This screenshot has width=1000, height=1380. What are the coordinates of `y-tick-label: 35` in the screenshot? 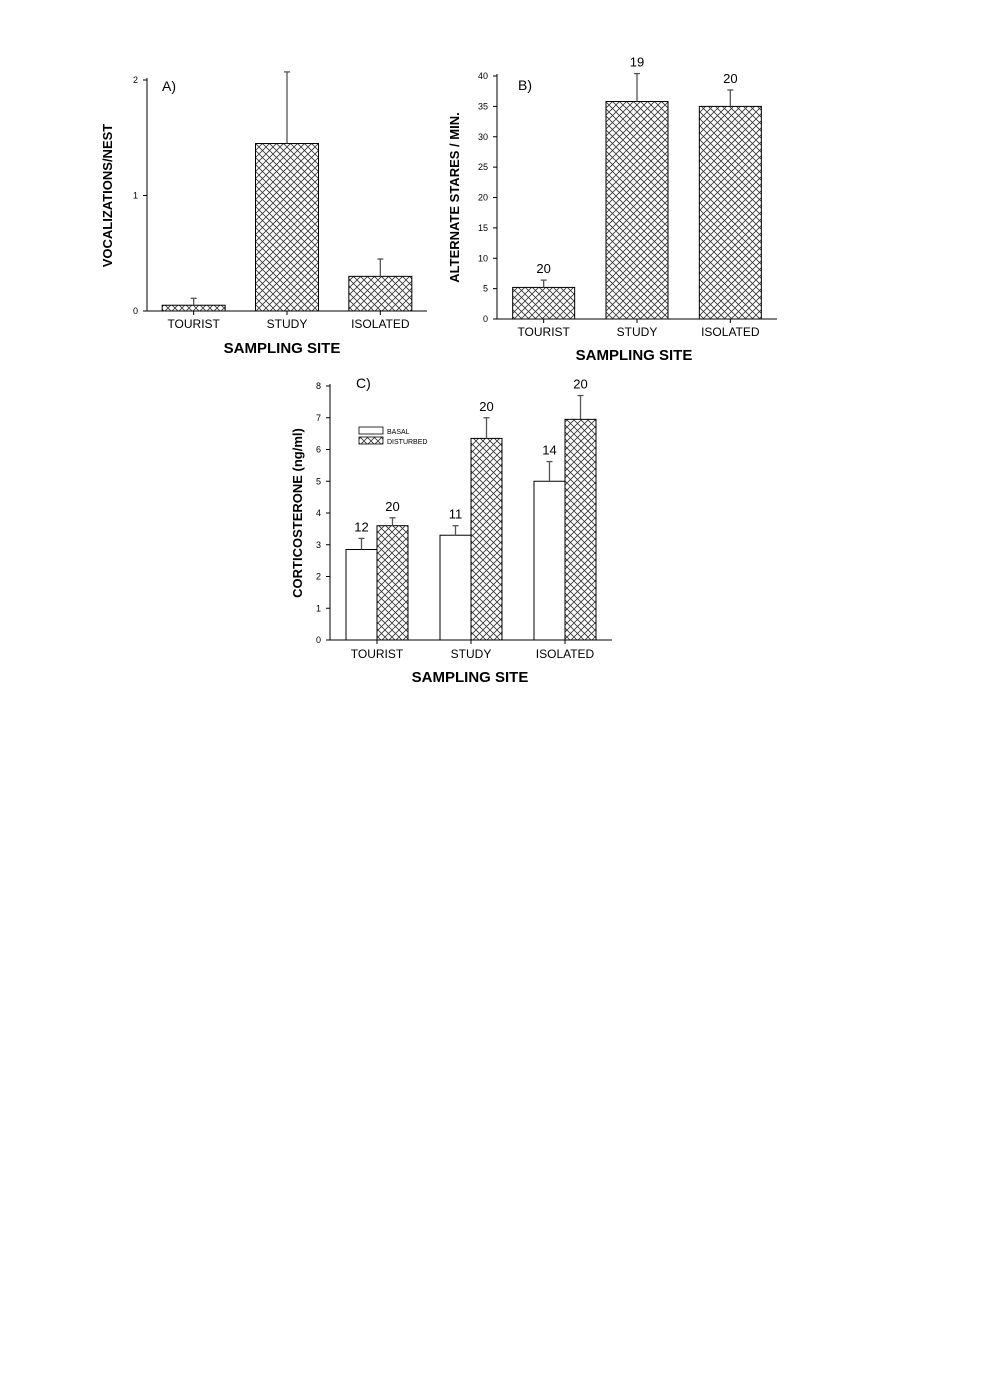 It's located at (483, 106).